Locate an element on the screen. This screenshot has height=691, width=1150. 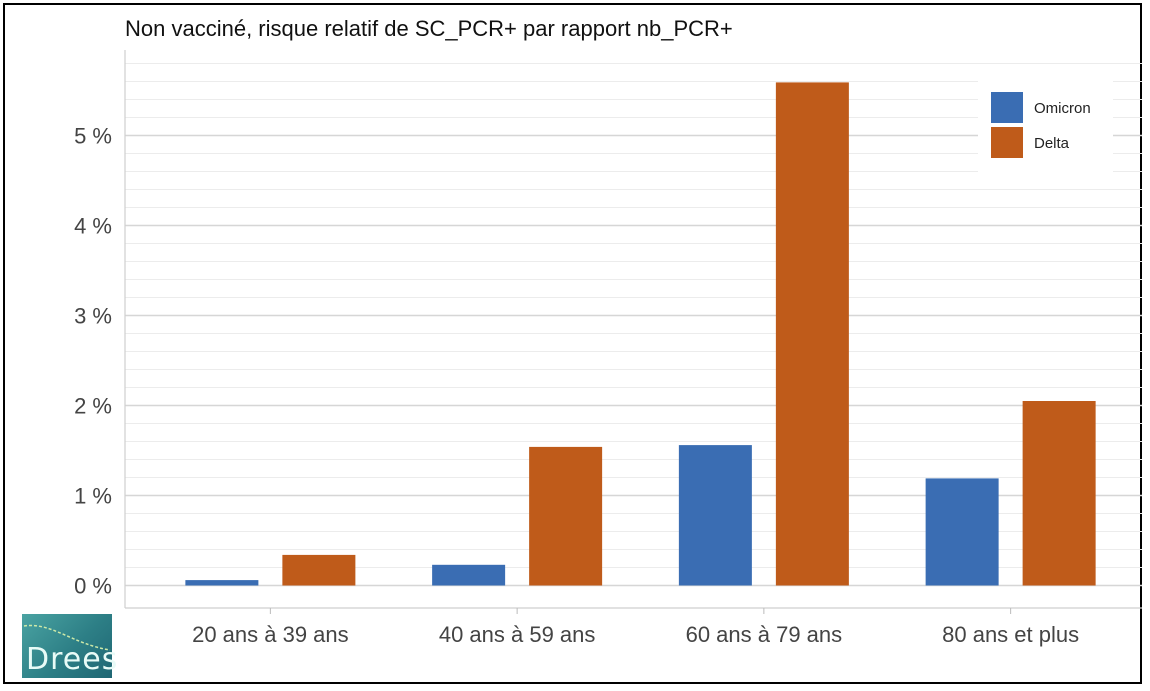
legend-swatch-delta is located at coordinates (1007, 142).